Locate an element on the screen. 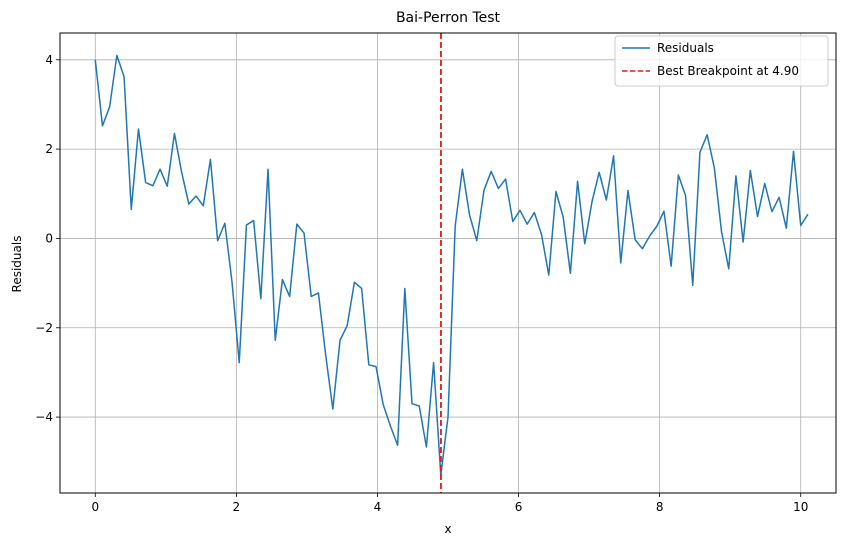 This screenshot has width=844, height=545. y-tick-label: 0 is located at coordinates (49, 238).